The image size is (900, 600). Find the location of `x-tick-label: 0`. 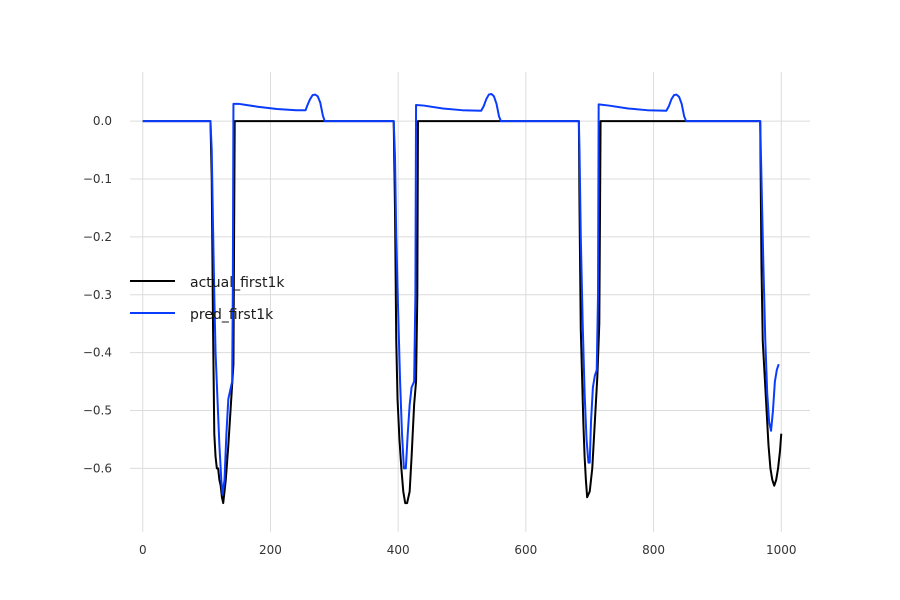

x-tick-label: 0 is located at coordinates (143, 550).